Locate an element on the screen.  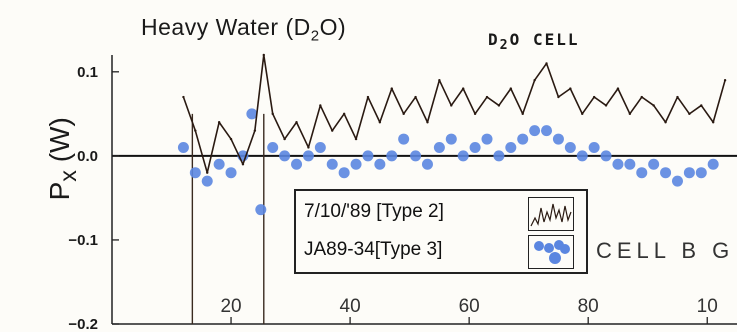
cell-b-annotation: CELL B G is located at coordinates (665, 250).